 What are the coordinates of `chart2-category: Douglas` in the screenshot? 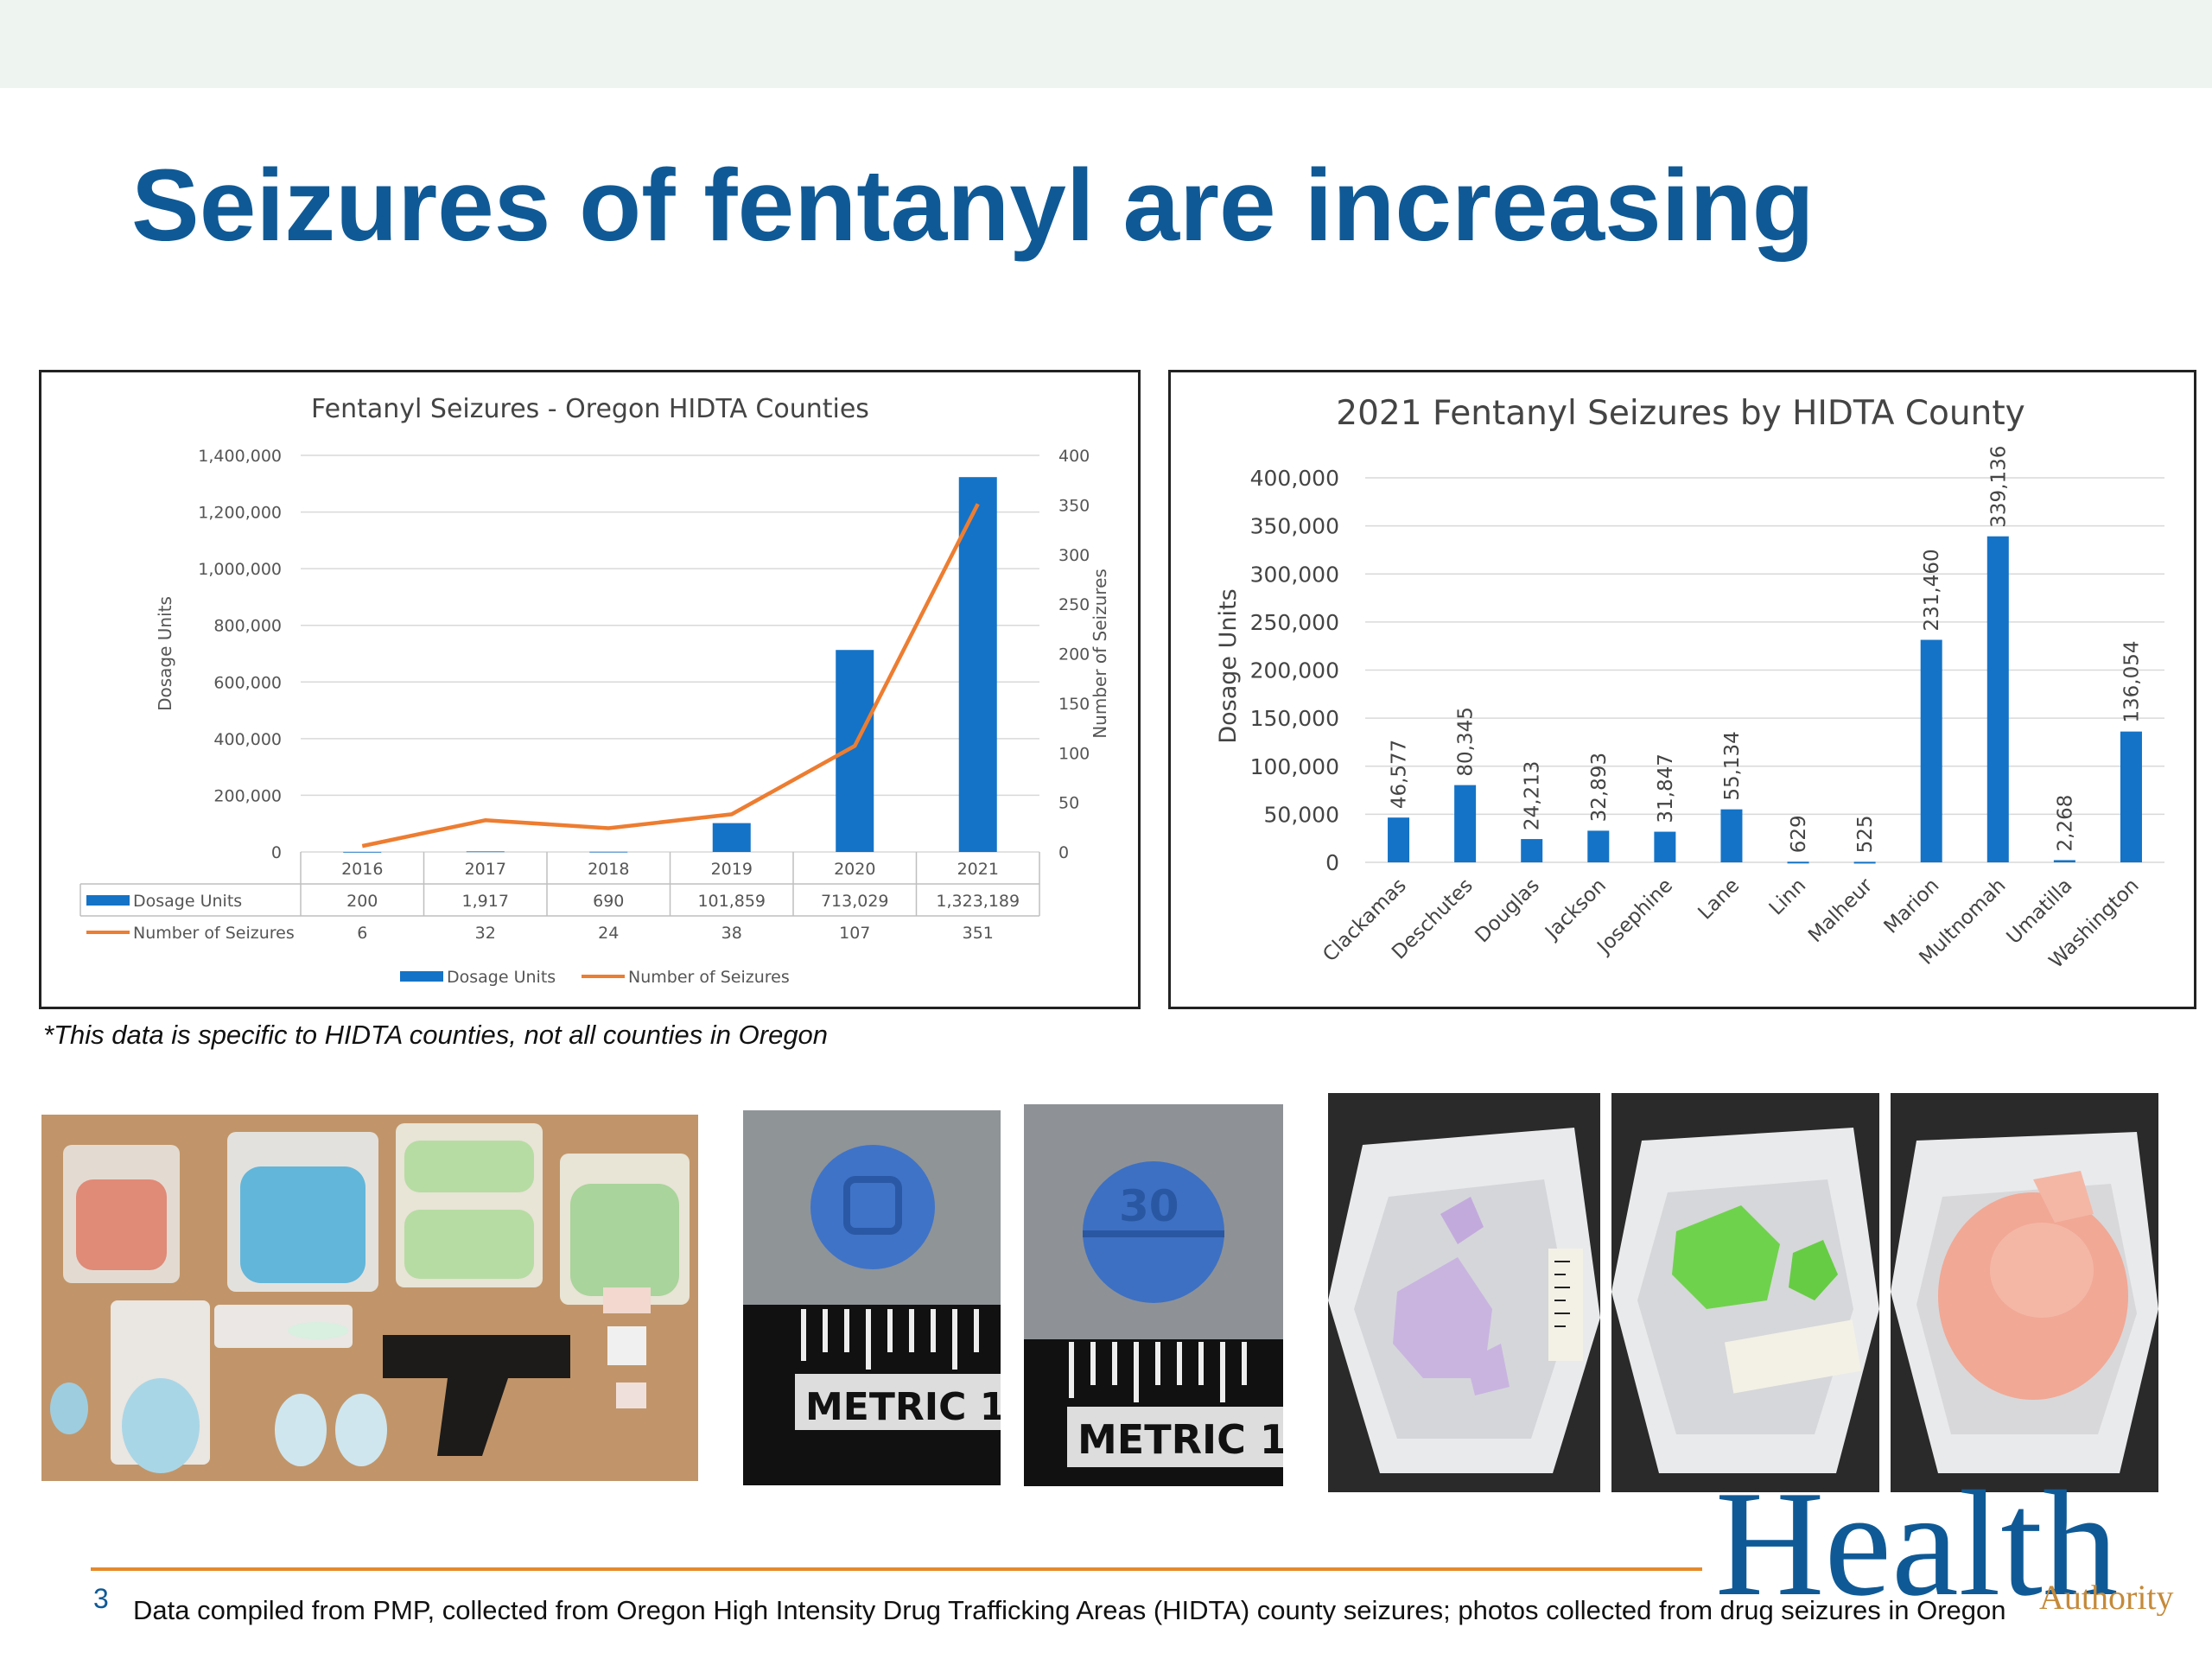 It's located at (1507, 910).